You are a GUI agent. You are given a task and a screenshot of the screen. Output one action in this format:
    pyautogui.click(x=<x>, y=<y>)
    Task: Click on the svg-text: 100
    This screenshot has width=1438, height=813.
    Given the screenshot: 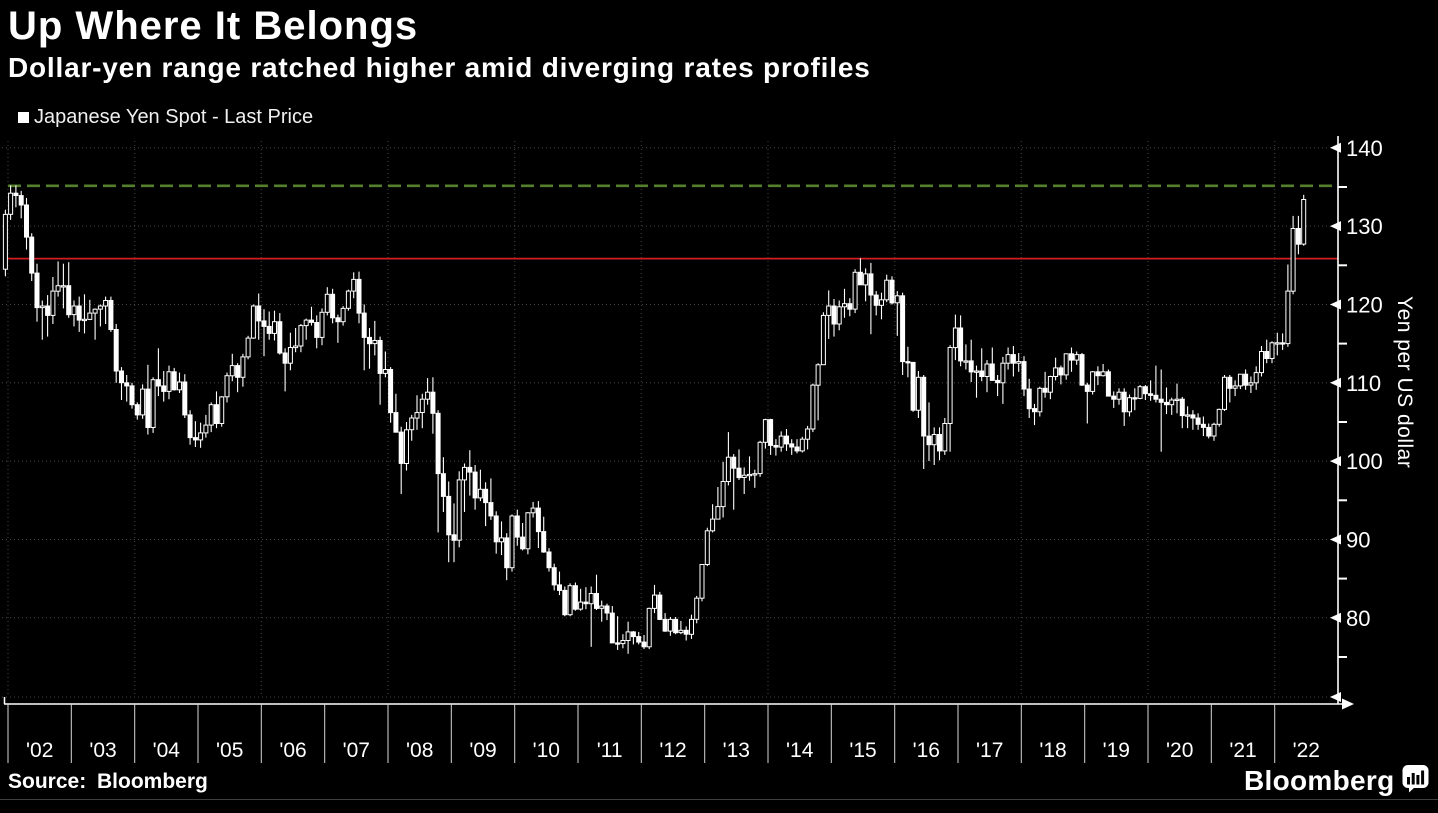 What is the action you would take?
    pyautogui.click(x=1364, y=461)
    